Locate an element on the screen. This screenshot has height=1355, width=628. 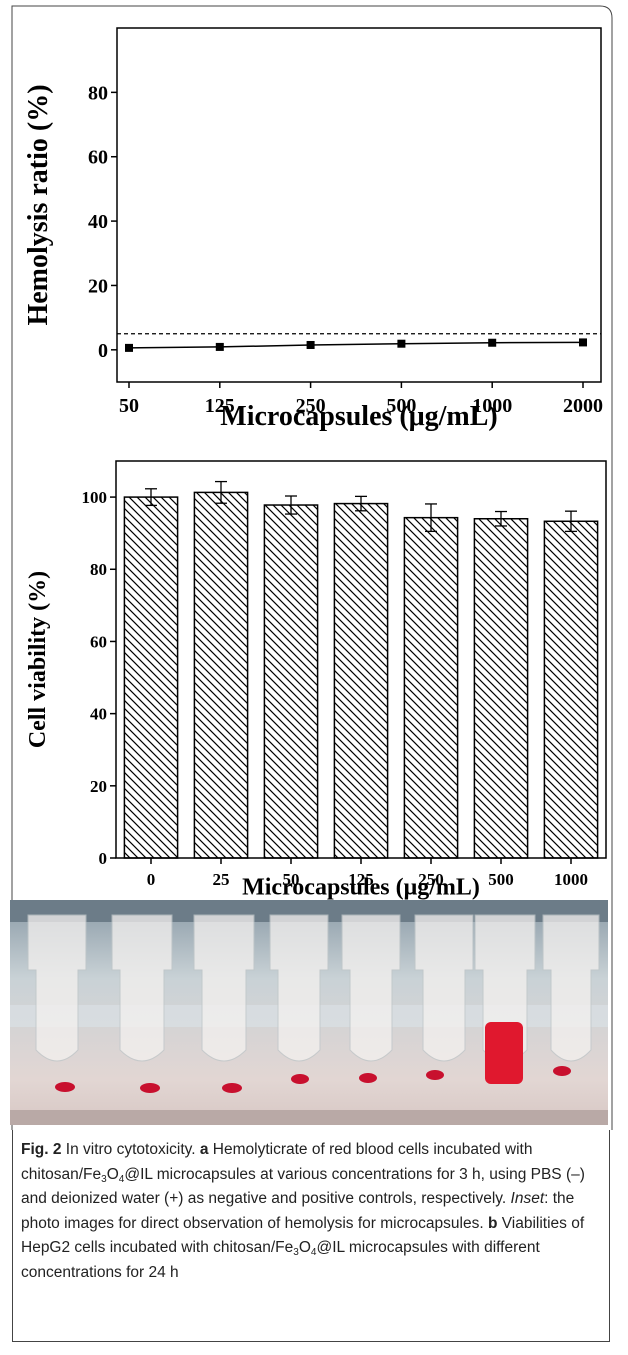
caption-label: Fig. 2 is located at coordinates (41, 1149).